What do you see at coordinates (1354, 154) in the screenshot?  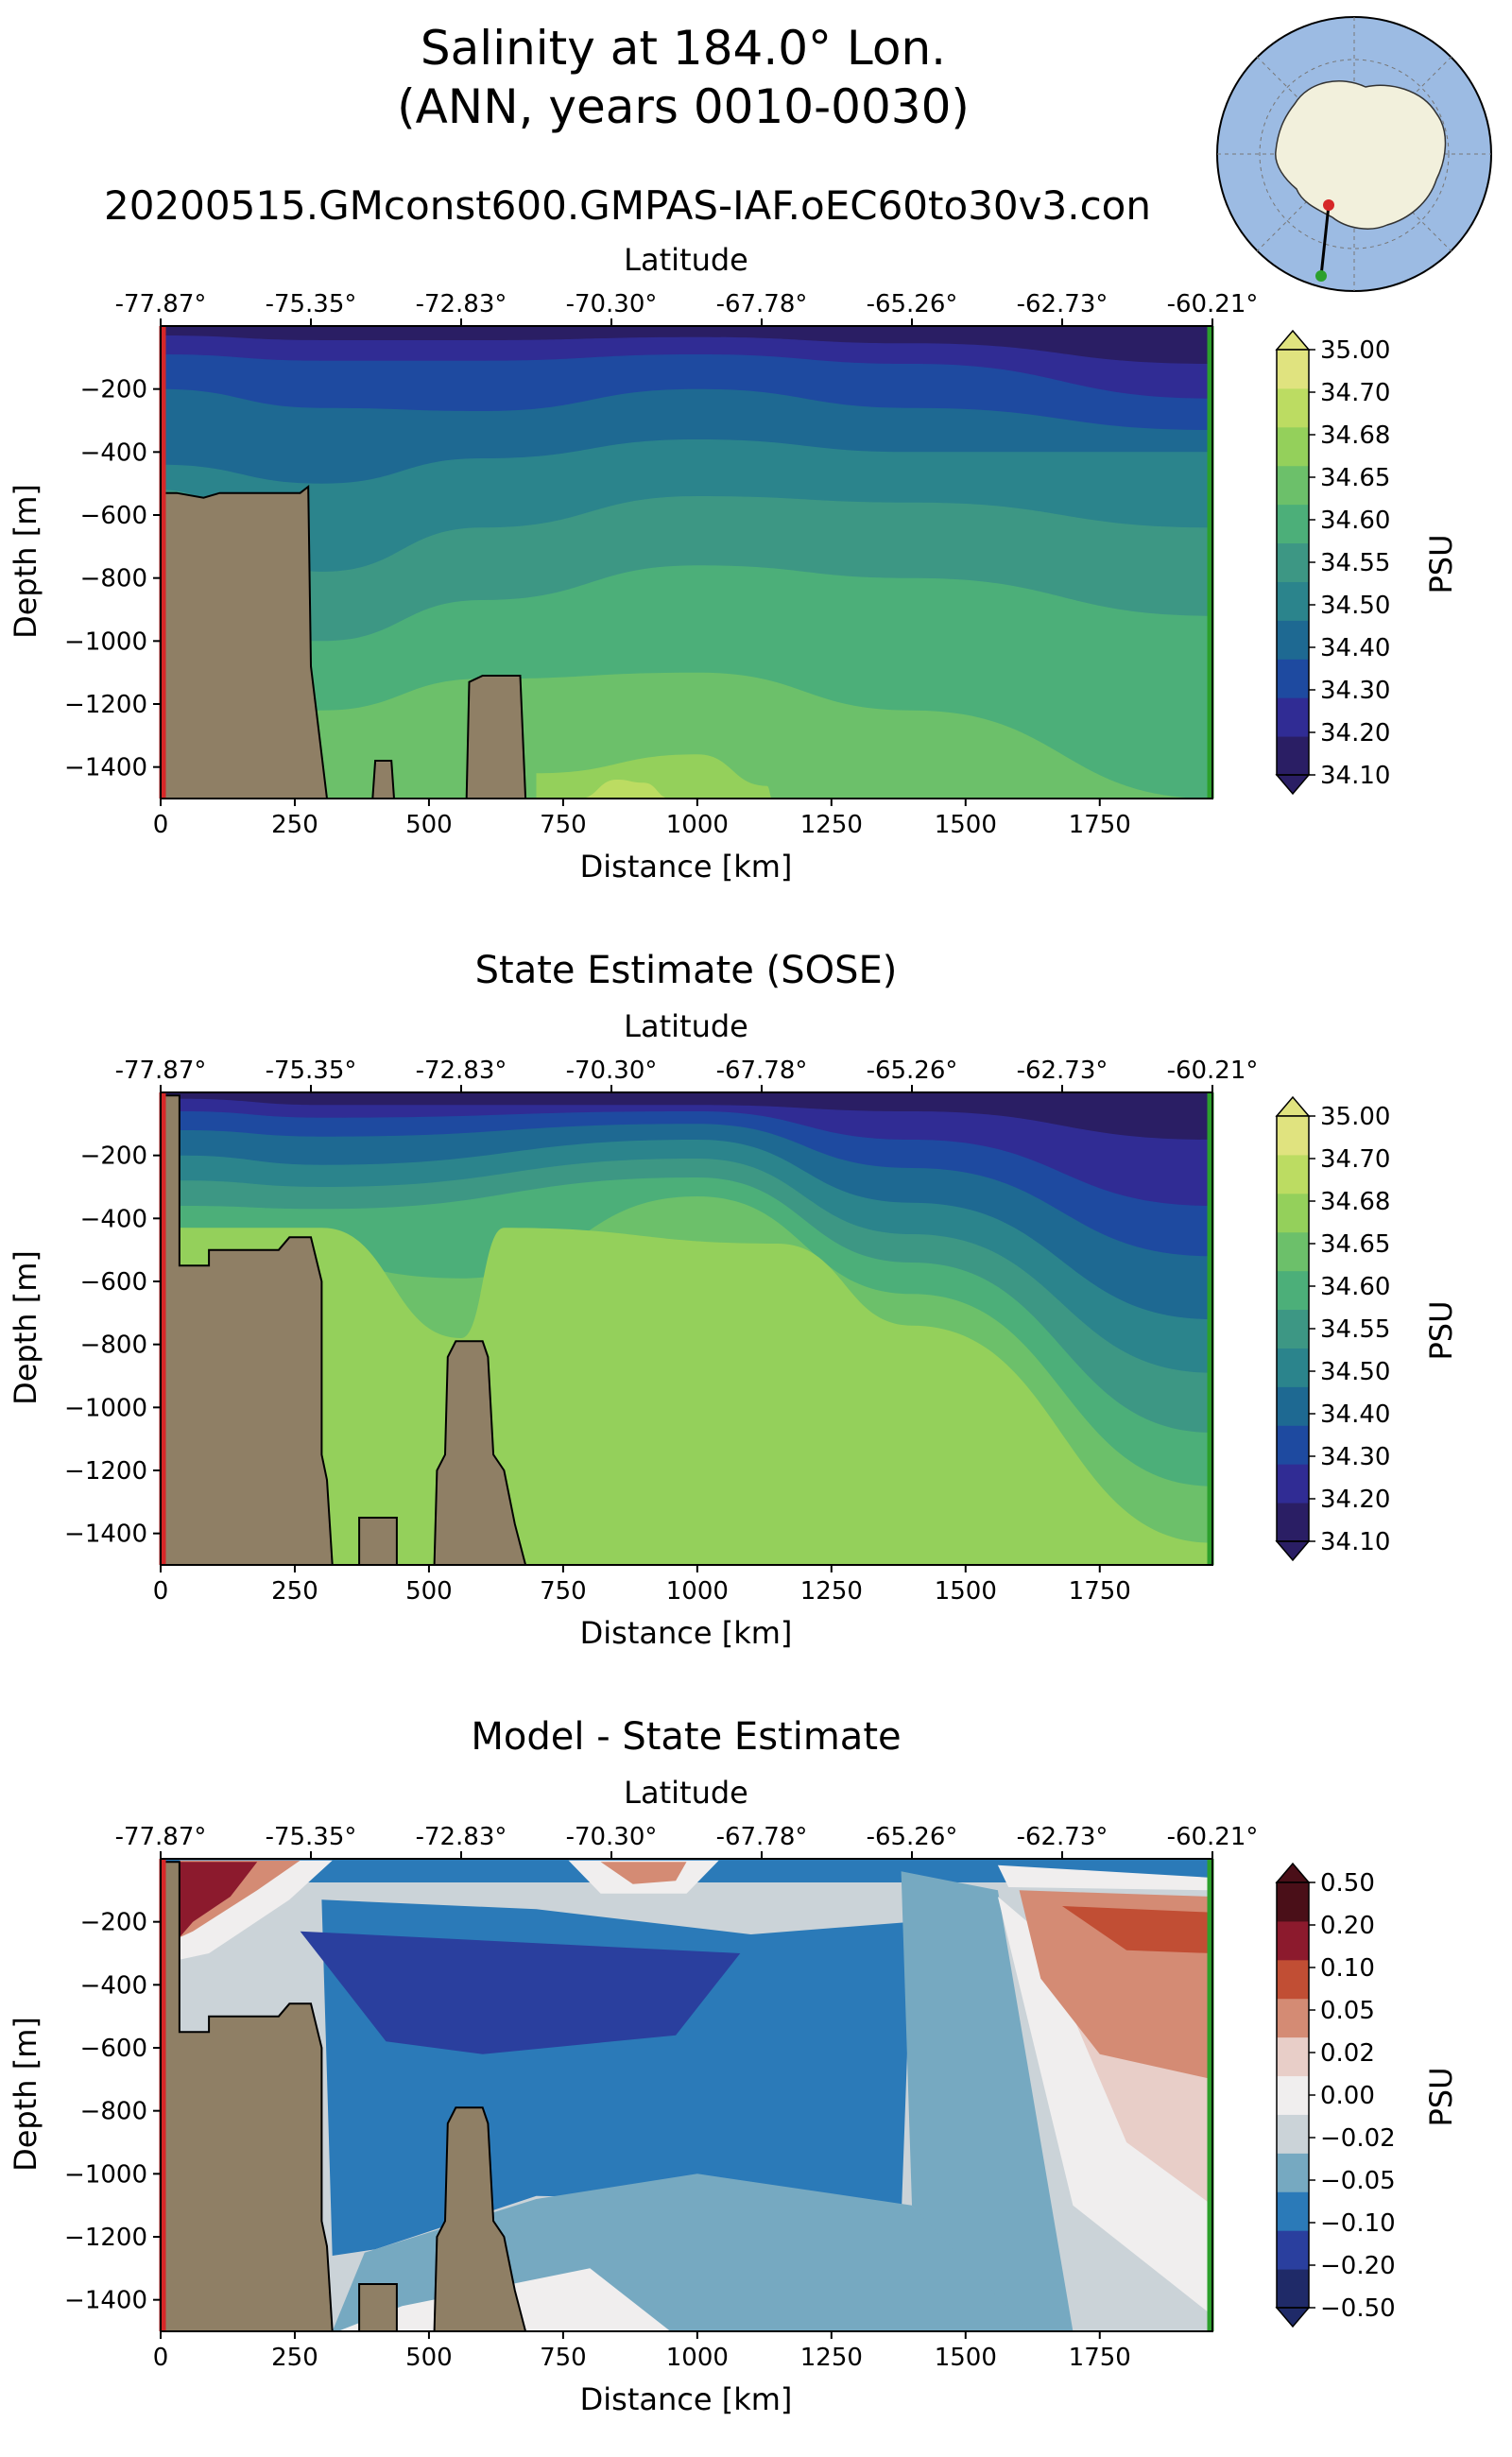 I see `inset-polar-map` at bounding box center [1354, 154].